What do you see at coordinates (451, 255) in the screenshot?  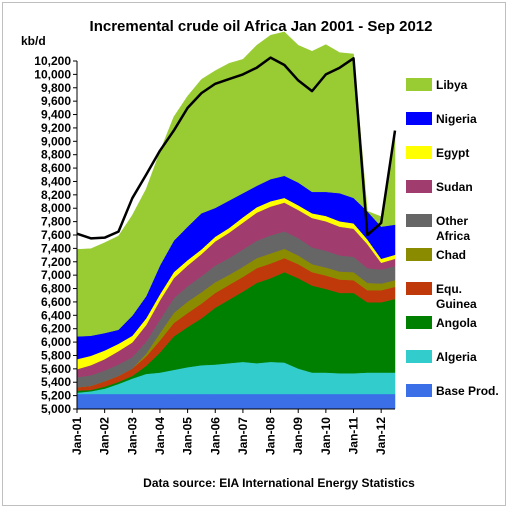 I see `legend-label: Chad` at bounding box center [451, 255].